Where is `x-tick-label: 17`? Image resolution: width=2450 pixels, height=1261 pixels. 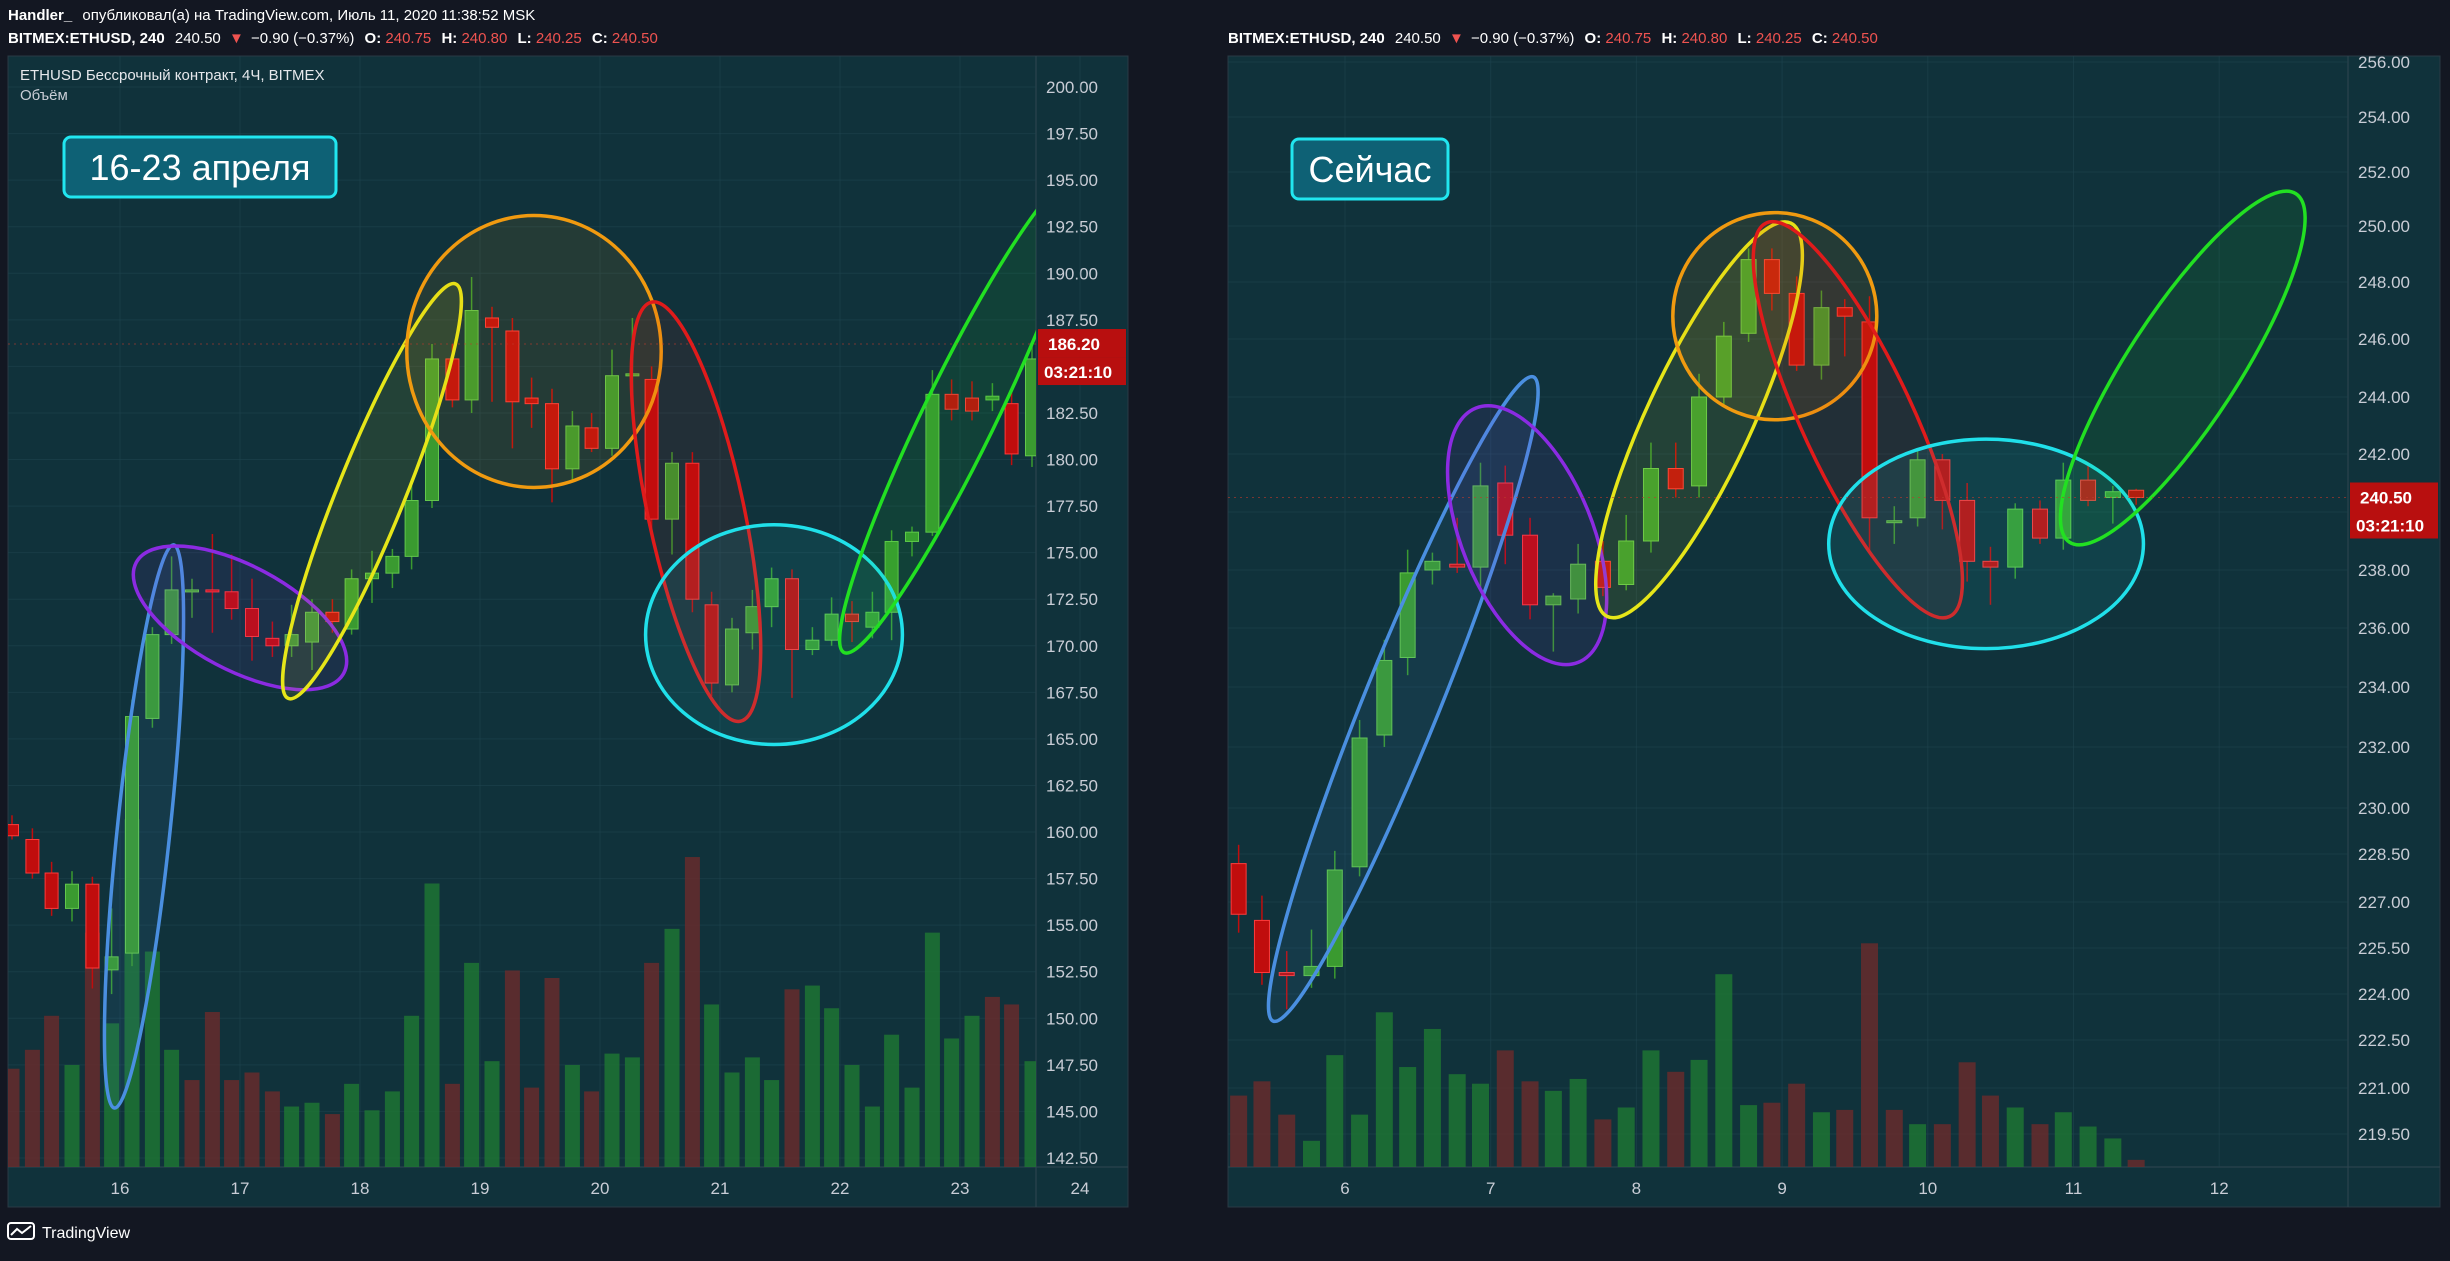 x-tick-label: 17 is located at coordinates (240, 1188).